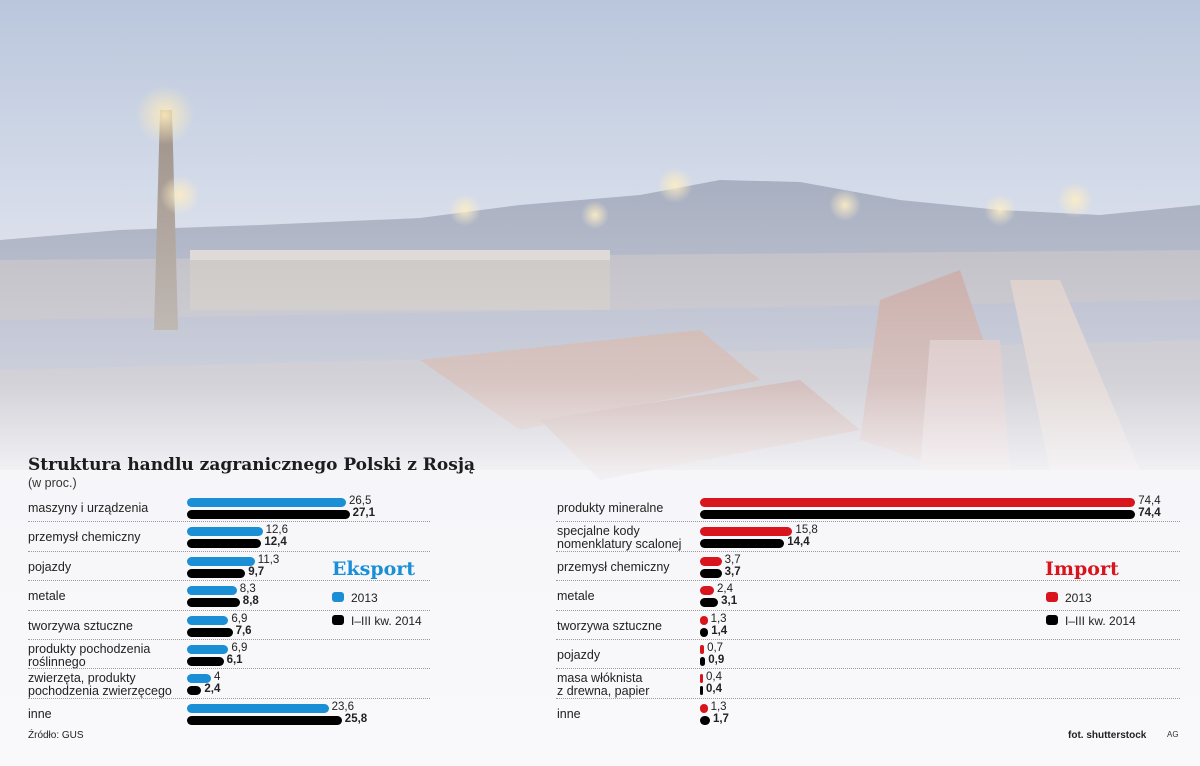  I want to click on export-category-label: metale, so click(47, 596).